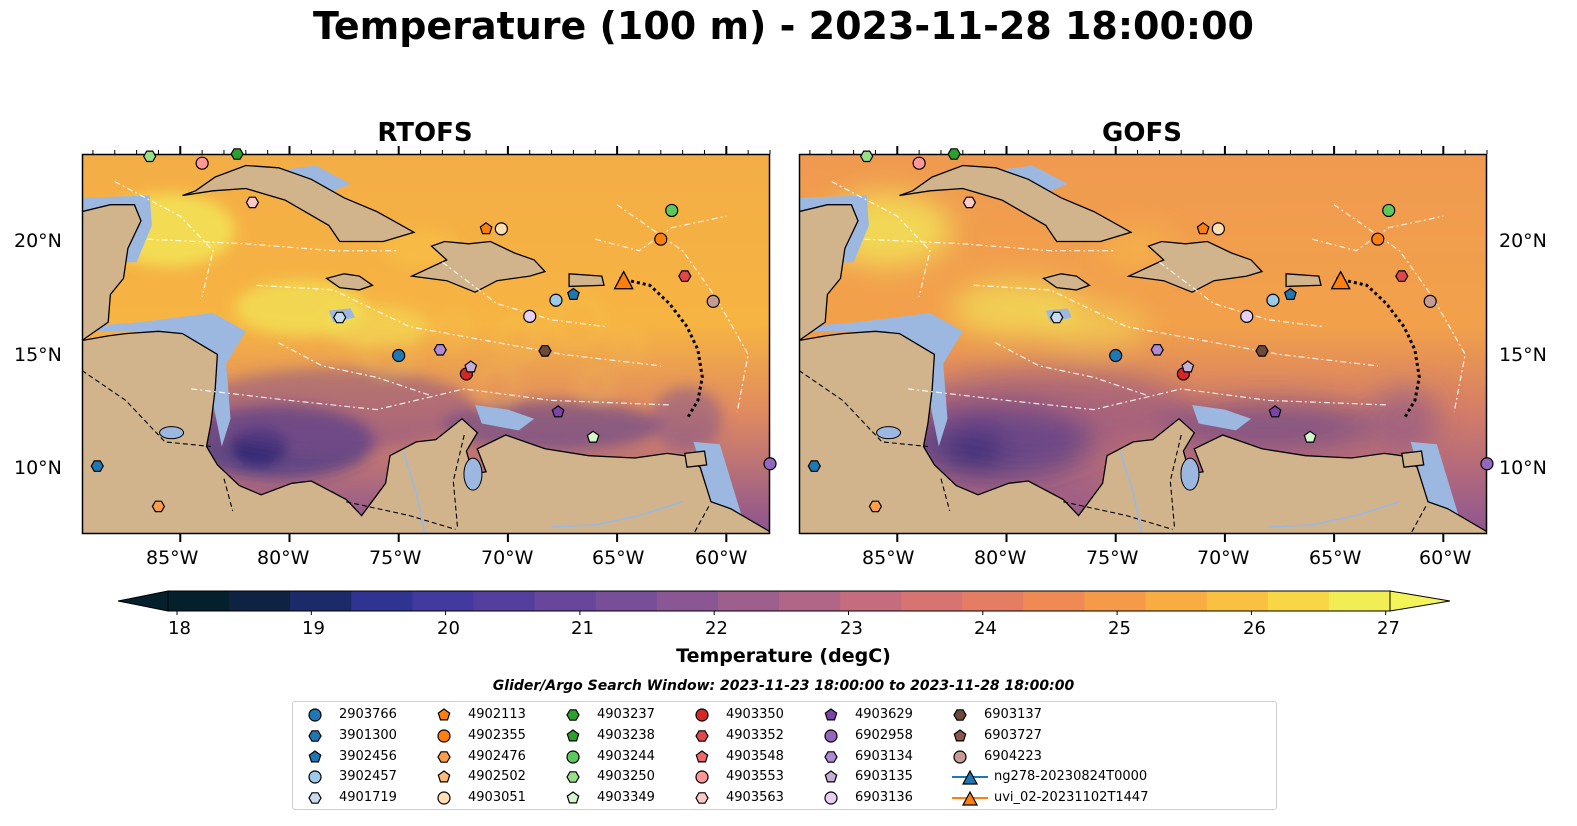 This screenshot has width=1577, height=826. Describe the element at coordinates (1143, 432) in the screenshot. I see `land-mainland` at that location.